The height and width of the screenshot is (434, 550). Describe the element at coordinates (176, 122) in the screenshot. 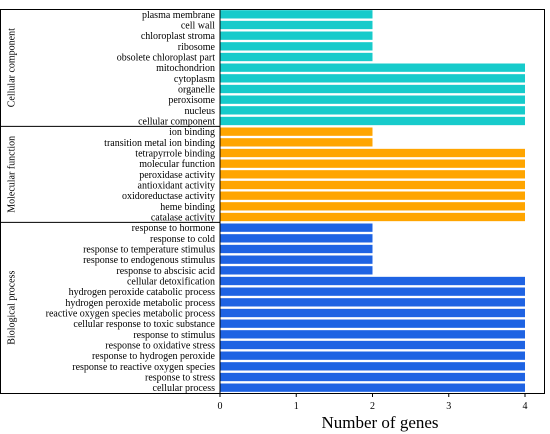

I see `category-label: cellular component` at that location.